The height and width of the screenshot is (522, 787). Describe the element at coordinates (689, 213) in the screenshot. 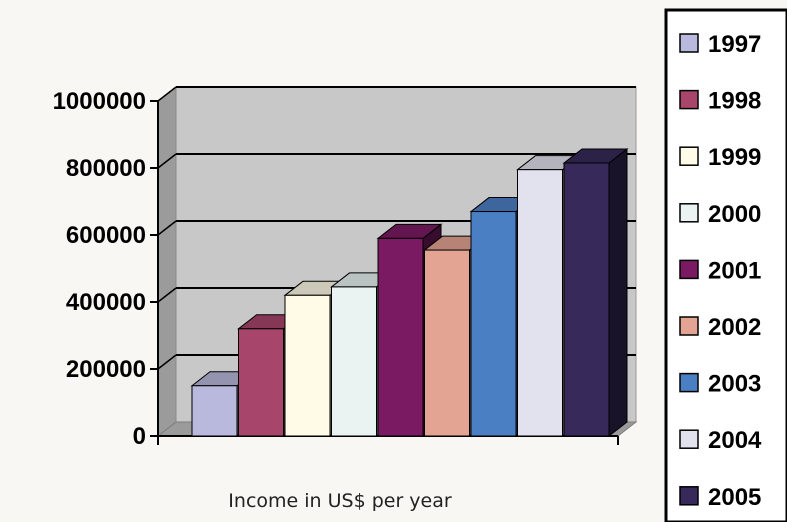

I see `legend-swatch-2000` at that location.